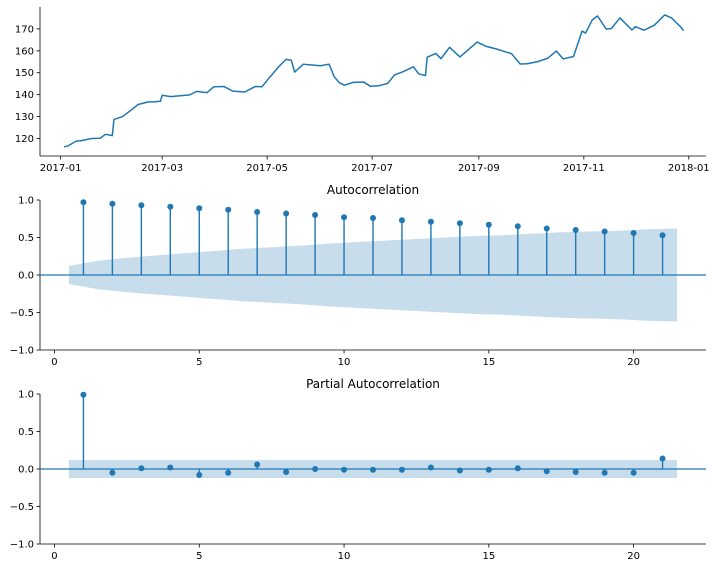  Describe the element at coordinates (24, 51) in the screenshot. I see `y-tick-label: 160` at that location.